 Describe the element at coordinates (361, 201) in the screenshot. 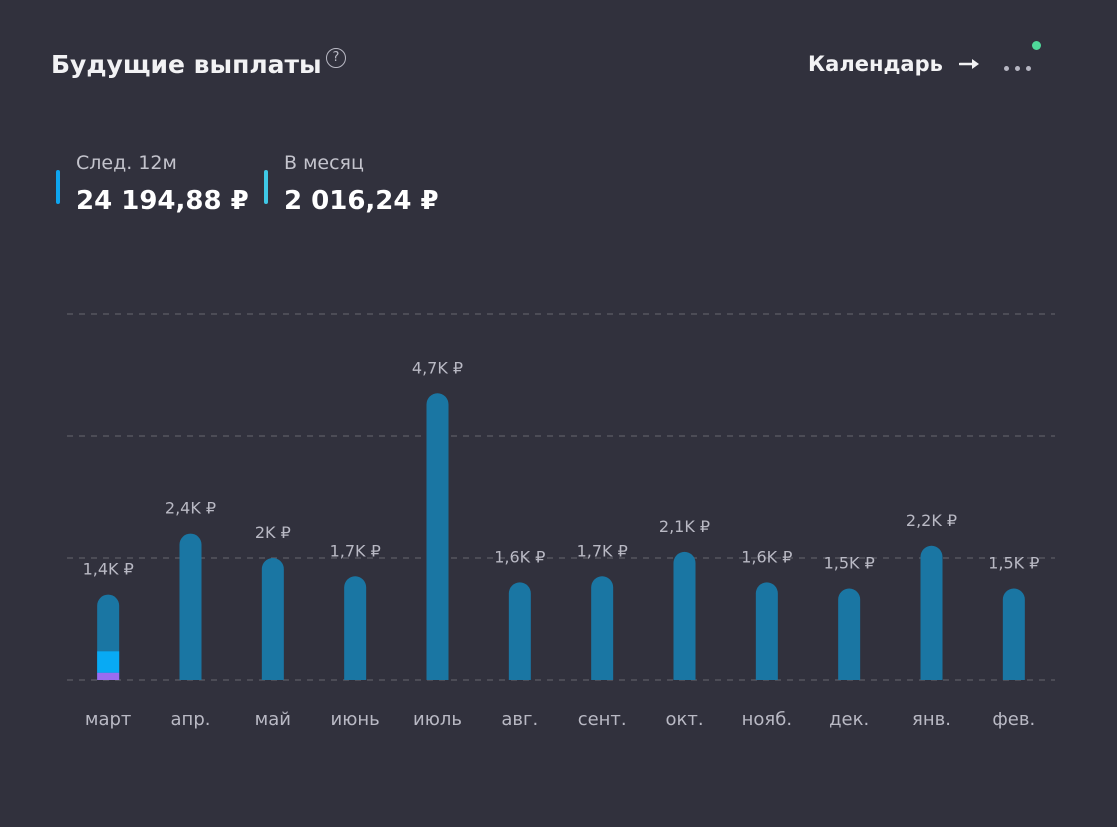

I see `stat-value: 2 016,24 ₽` at that location.